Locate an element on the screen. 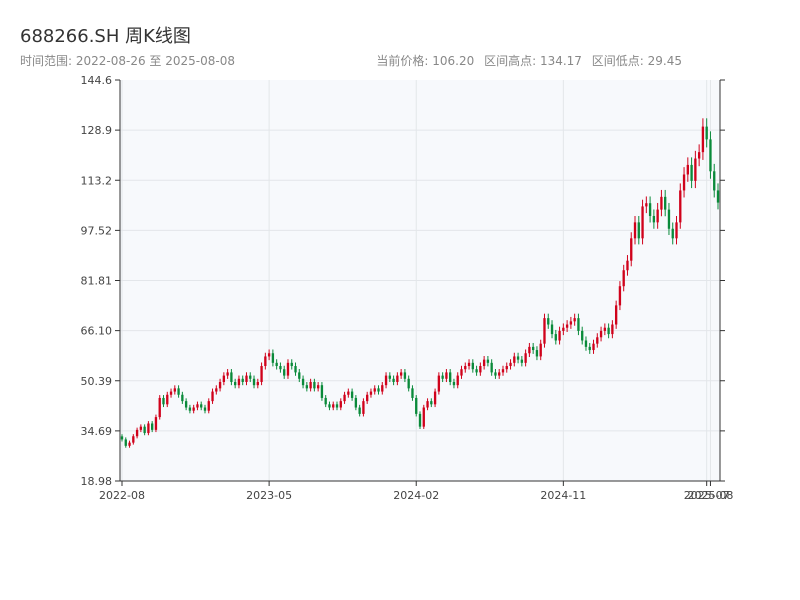  current-price-stat: 当前价格: 106.20 is located at coordinates (425, 61).